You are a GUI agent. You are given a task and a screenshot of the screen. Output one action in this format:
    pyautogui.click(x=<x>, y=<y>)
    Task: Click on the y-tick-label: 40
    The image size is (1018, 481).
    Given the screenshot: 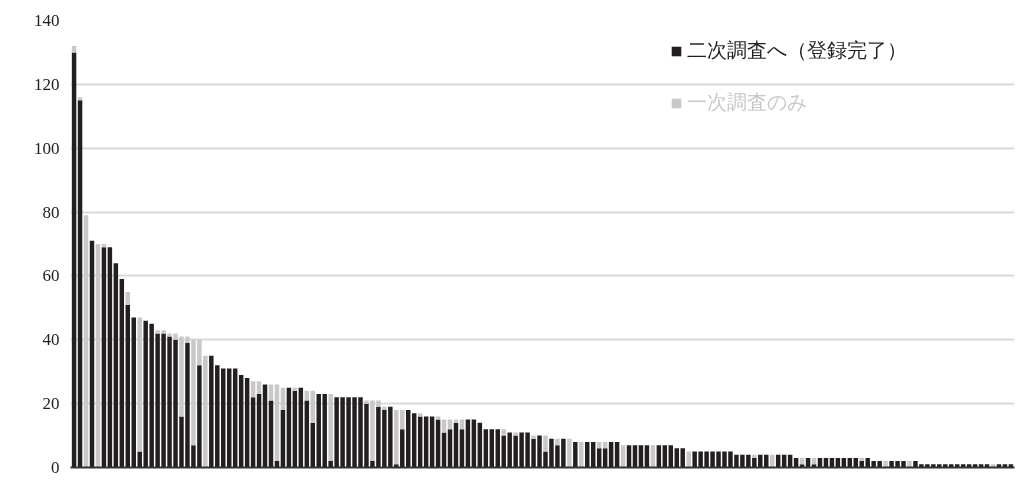 What is the action you would take?
    pyautogui.click(x=51, y=340)
    